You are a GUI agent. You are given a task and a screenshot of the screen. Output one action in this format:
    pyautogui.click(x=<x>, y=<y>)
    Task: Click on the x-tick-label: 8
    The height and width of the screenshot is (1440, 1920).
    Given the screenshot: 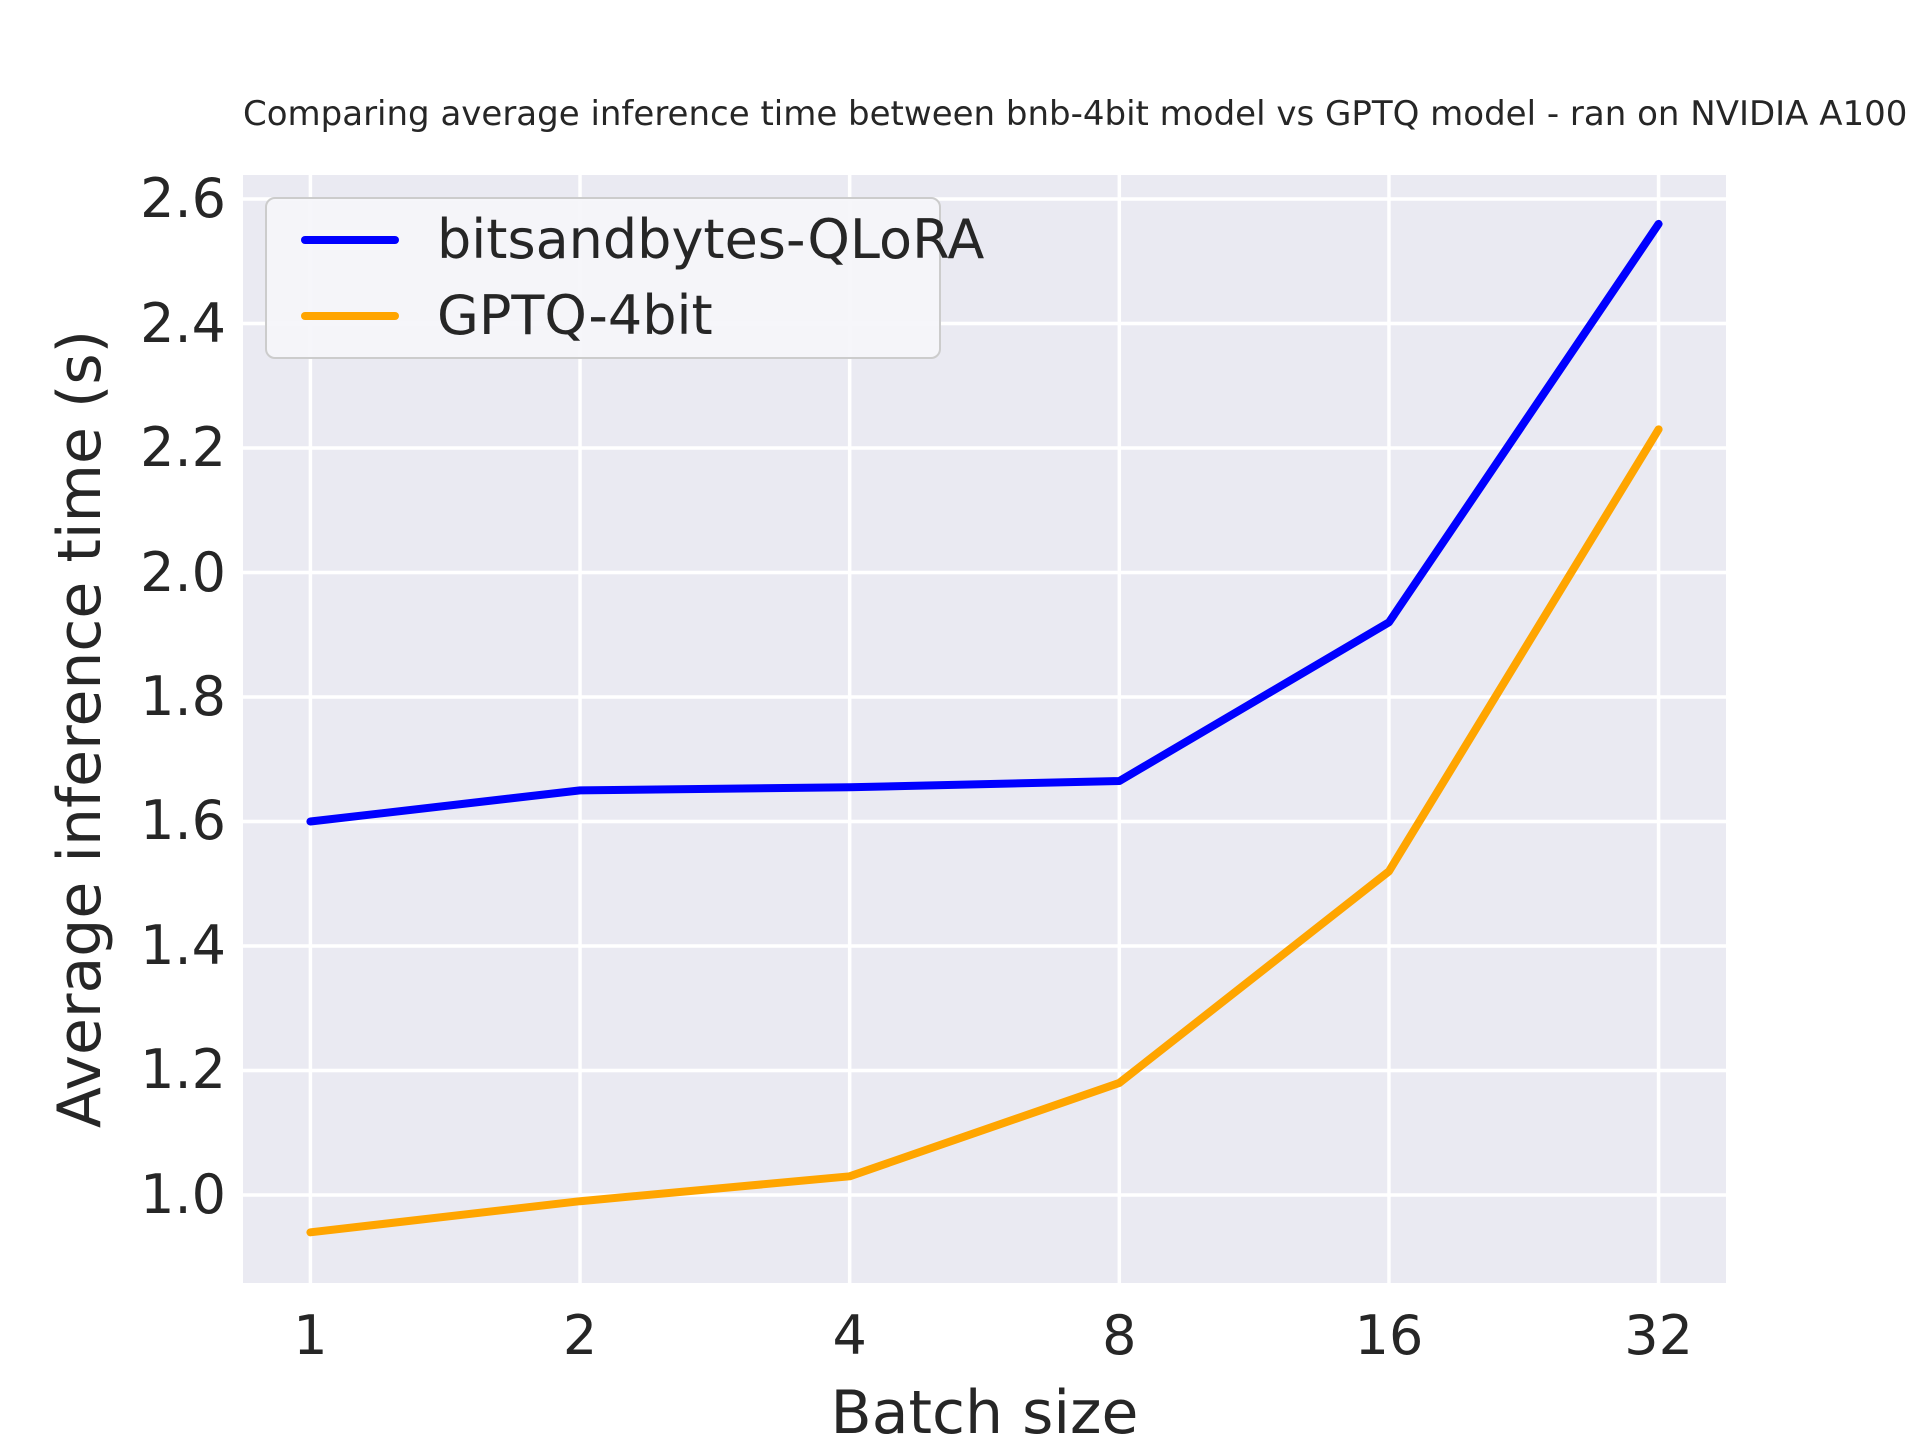 What is the action you would take?
    pyautogui.click(x=1119, y=1335)
    